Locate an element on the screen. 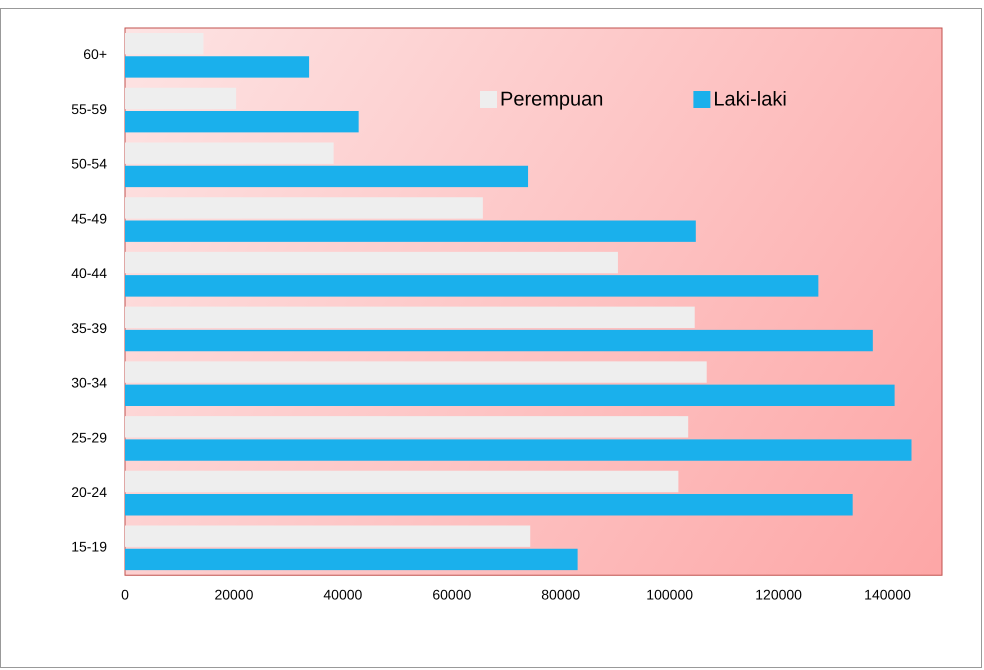 The image size is (984, 670). x-tick-label: 40000 is located at coordinates (343, 594).